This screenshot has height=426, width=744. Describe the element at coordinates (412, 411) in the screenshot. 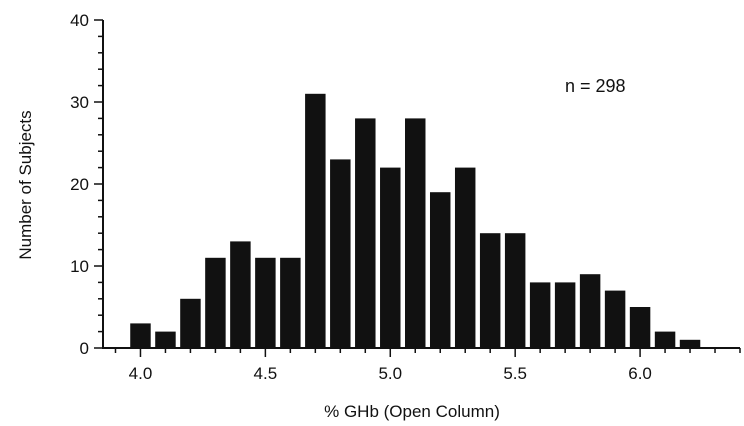

I see `x-axis-title: % GHb (Open Column)` at that location.